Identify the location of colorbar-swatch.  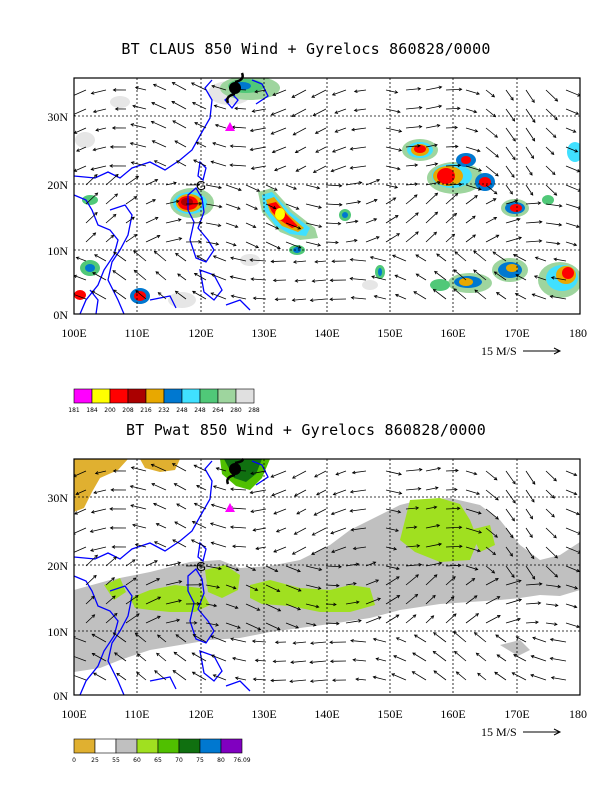
(245, 396).